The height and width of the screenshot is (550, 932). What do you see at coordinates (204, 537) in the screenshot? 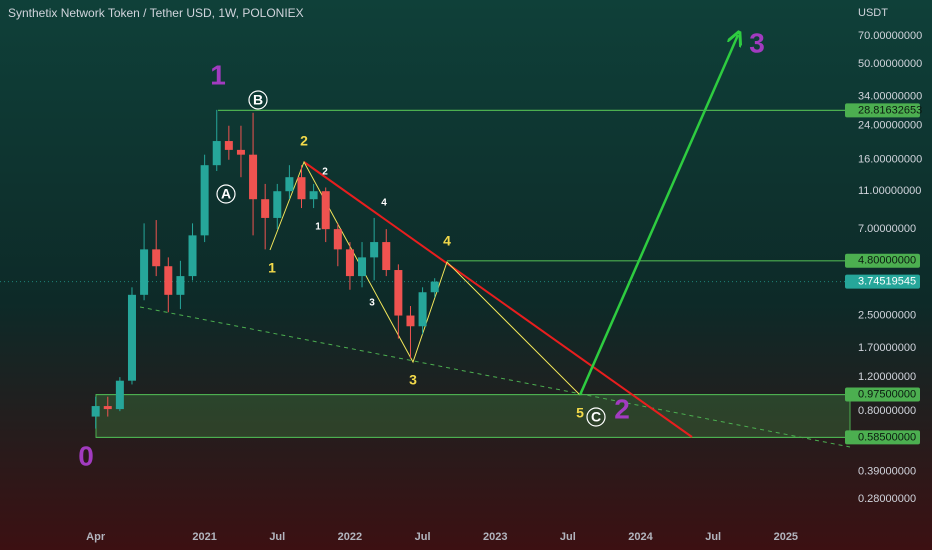
I see `x-tick-label: 2021` at bounding box center [204, 537].